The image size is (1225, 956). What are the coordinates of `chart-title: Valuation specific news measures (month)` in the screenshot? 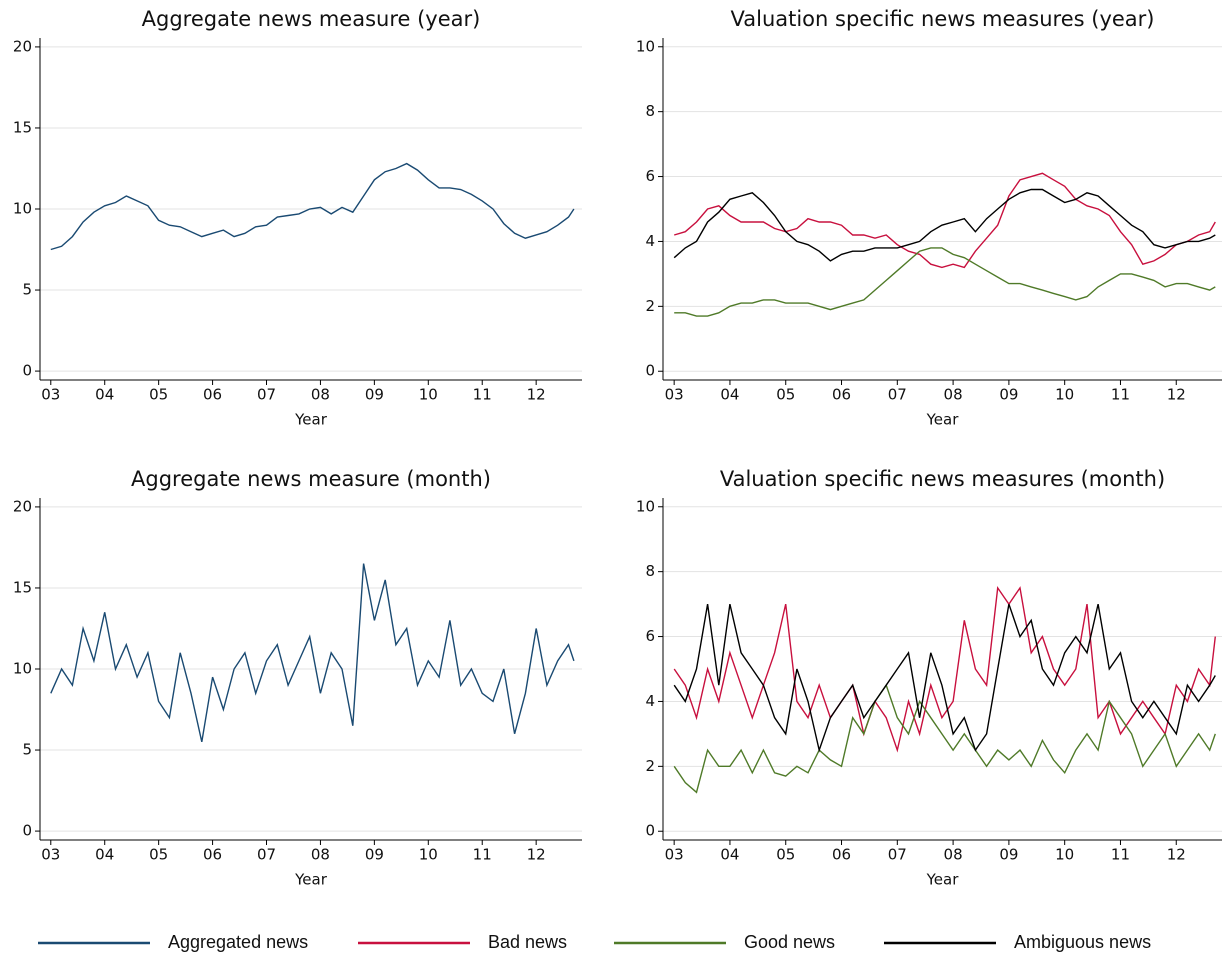 It's located at (942, 479).